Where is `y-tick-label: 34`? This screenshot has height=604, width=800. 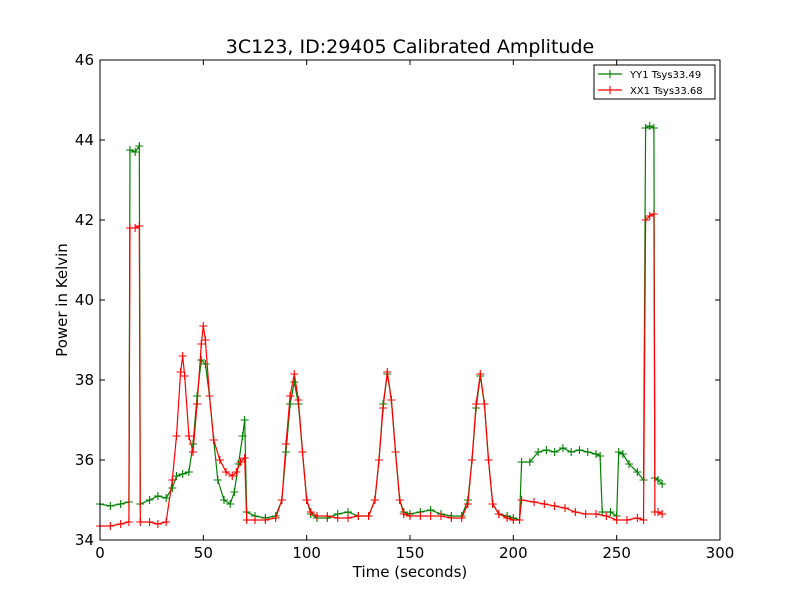
y-tick-label: 34 is located at coordinates (84, 540).